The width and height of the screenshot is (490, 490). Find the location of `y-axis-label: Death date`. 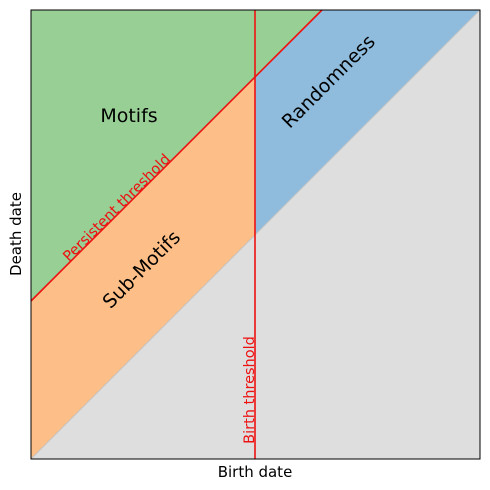

y-axis-label: Death date is located at coordinates (16, 234).